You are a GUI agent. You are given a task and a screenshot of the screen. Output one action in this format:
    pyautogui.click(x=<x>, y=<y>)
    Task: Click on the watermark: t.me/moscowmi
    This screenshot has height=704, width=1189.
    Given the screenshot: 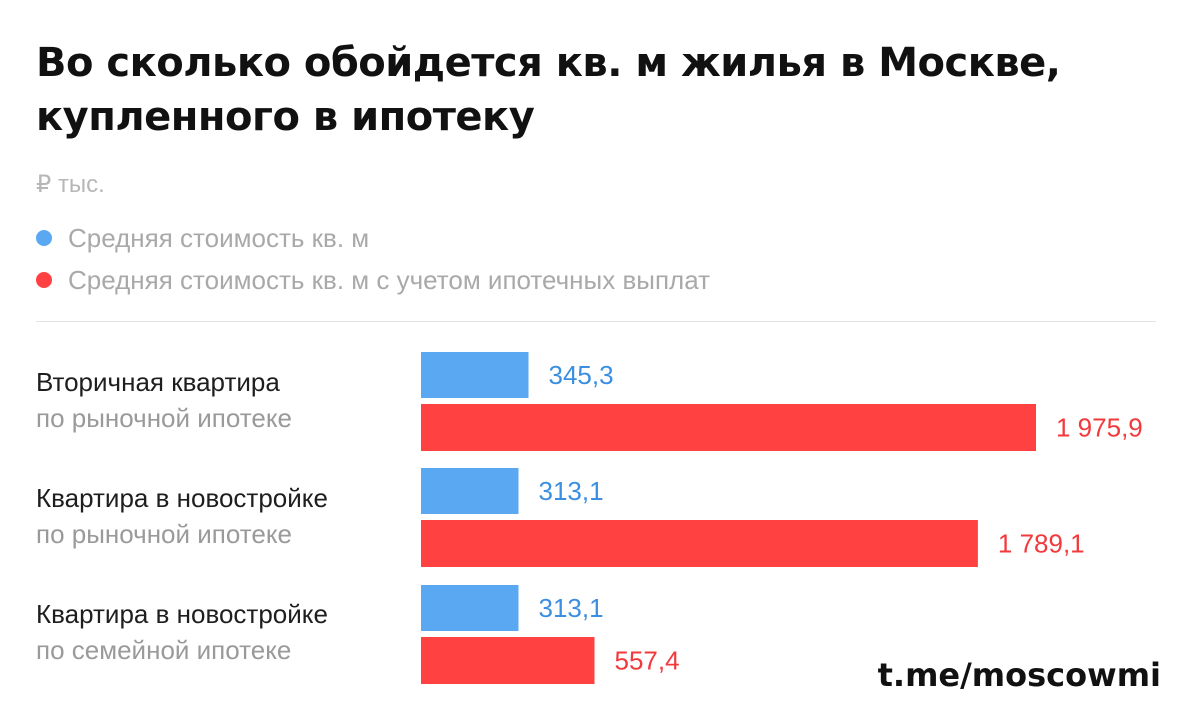 What is the action you would take?
    pyautogui.click(x=1019, y=675)
    